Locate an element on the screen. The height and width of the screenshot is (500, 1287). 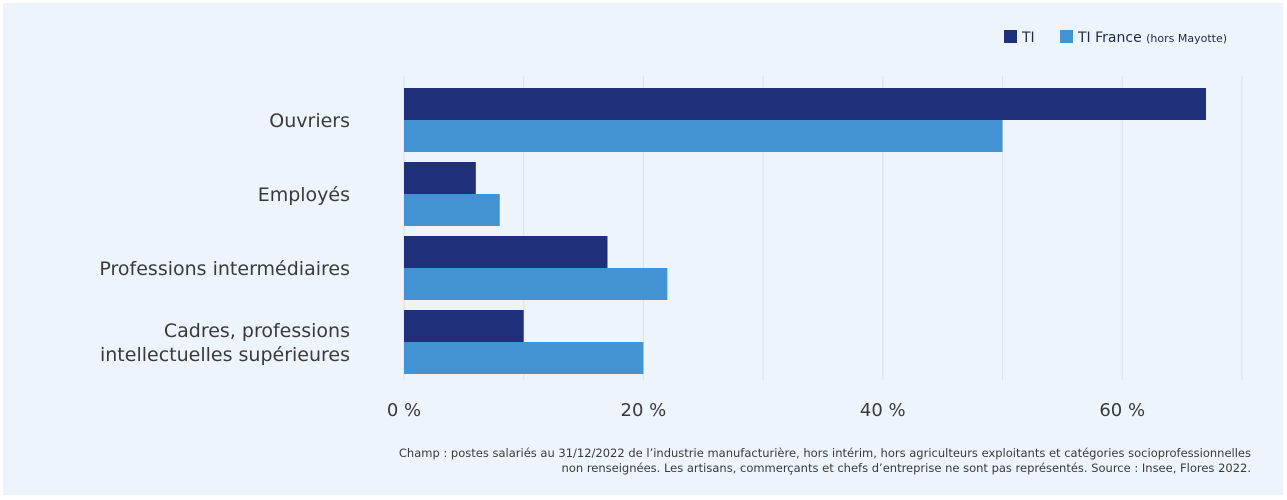
category-label: Cadres, professions is located at coordinates (257, 331).